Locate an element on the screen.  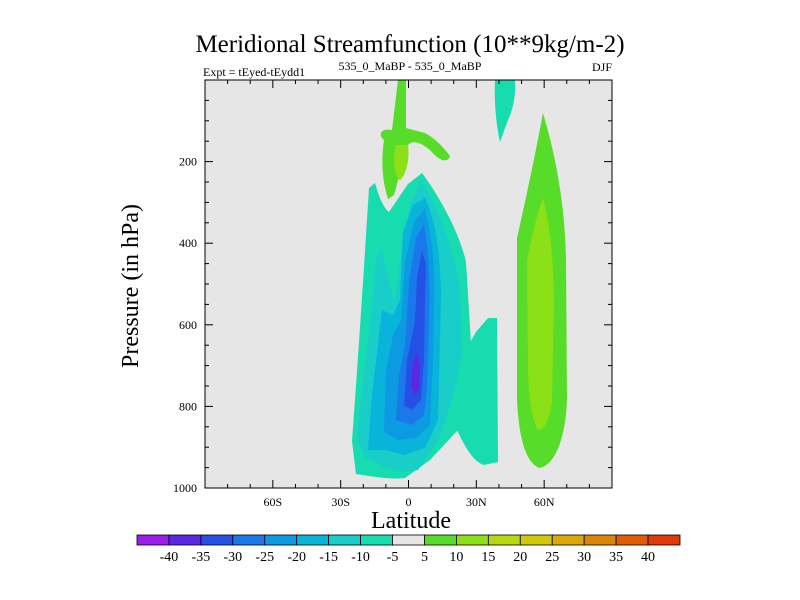
season-label: DJF is located at coordinates (602, 67).